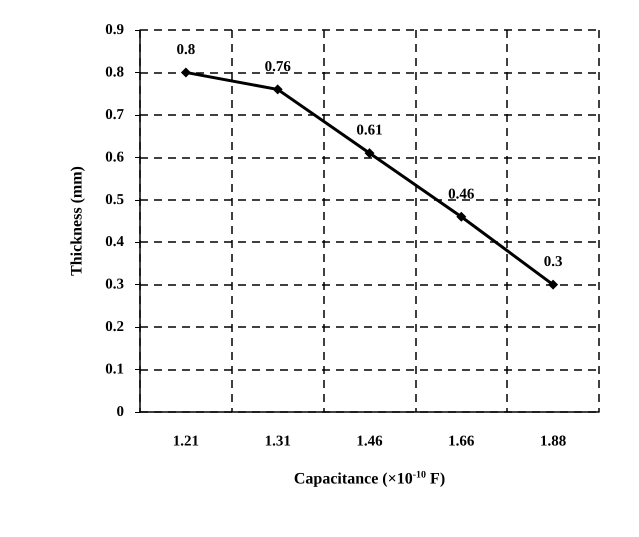 The image size is (639, 537). I want to click on data-label: 0.61, so click(369, 130).